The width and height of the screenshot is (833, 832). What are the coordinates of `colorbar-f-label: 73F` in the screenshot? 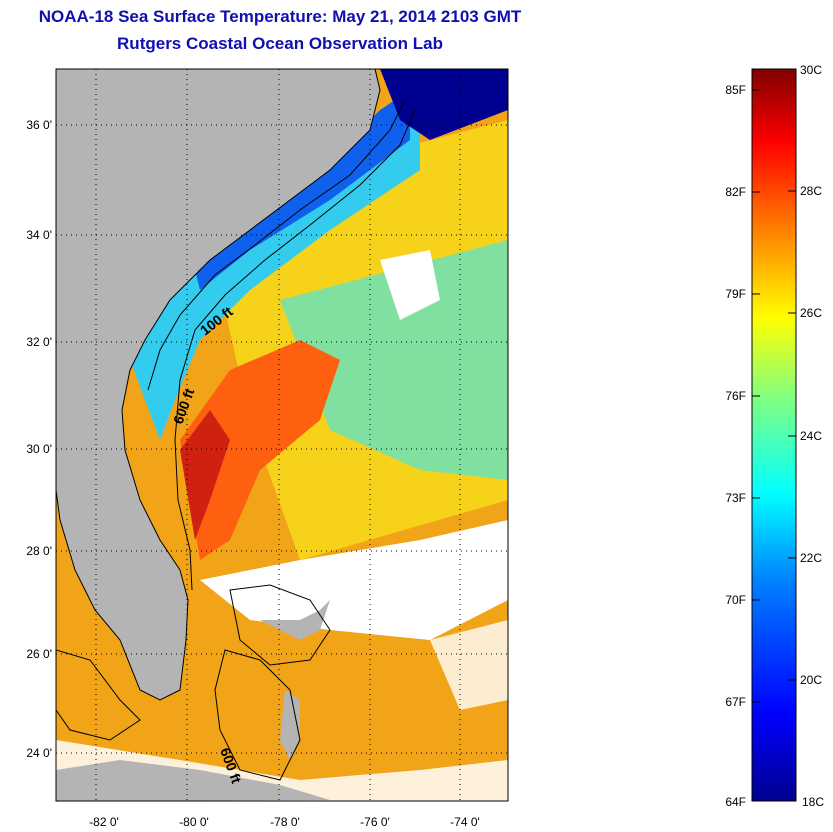 It's located at (735, 498).